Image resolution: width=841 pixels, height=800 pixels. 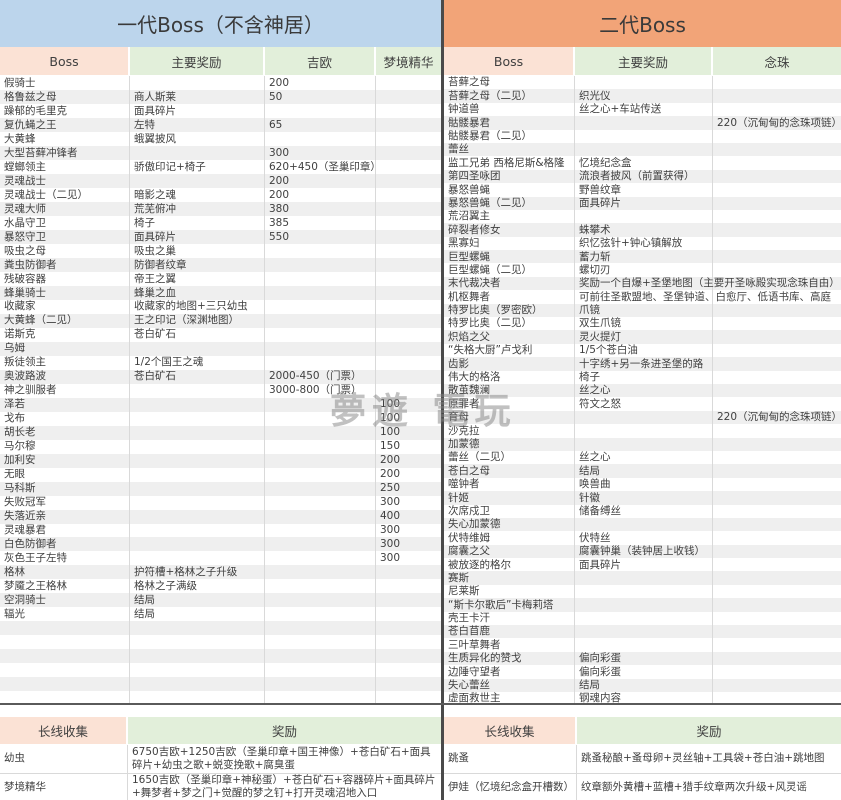 I want to click on table-cell: 伏特维姆, so click(x=509, y=538).